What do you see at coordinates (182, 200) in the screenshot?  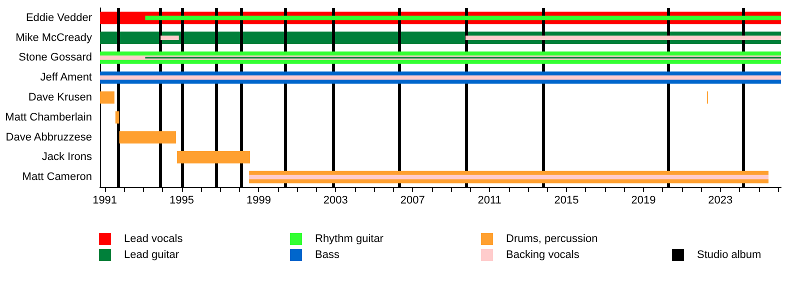 I see `x-tick-label: 1995` at bounding box center [182, 200].